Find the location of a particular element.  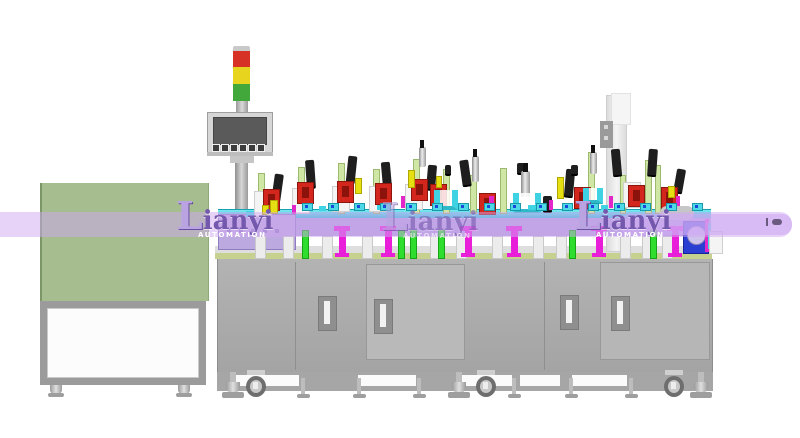

gantry-column-cap is located at coordinates (621, 109).